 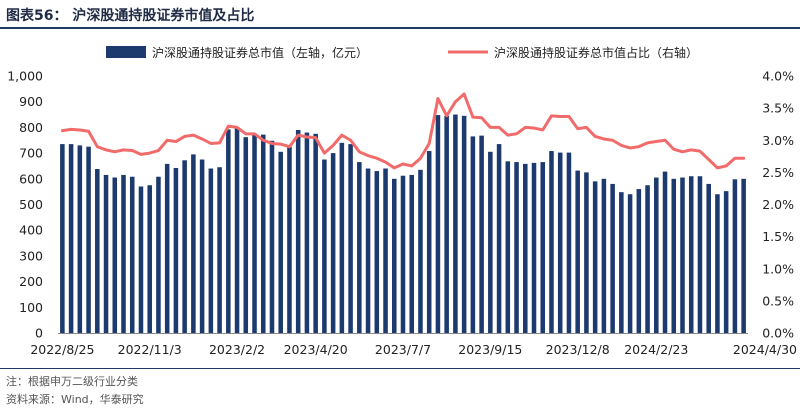 I want to click on left-tick-label: 700, so click(x=31, y=153).